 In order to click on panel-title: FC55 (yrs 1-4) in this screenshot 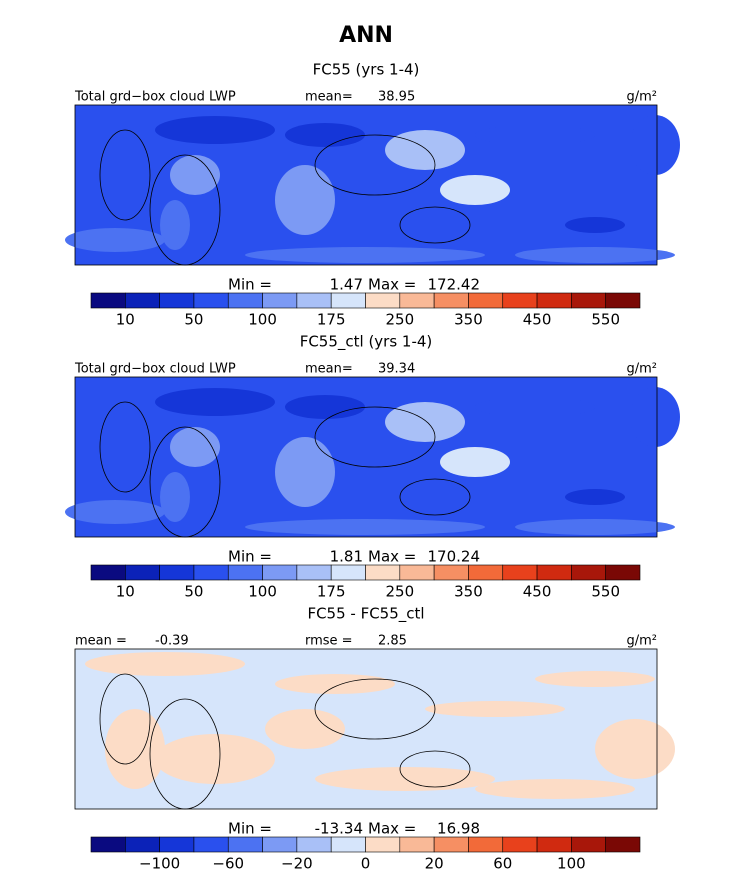, I will do `click(366, 70)`.